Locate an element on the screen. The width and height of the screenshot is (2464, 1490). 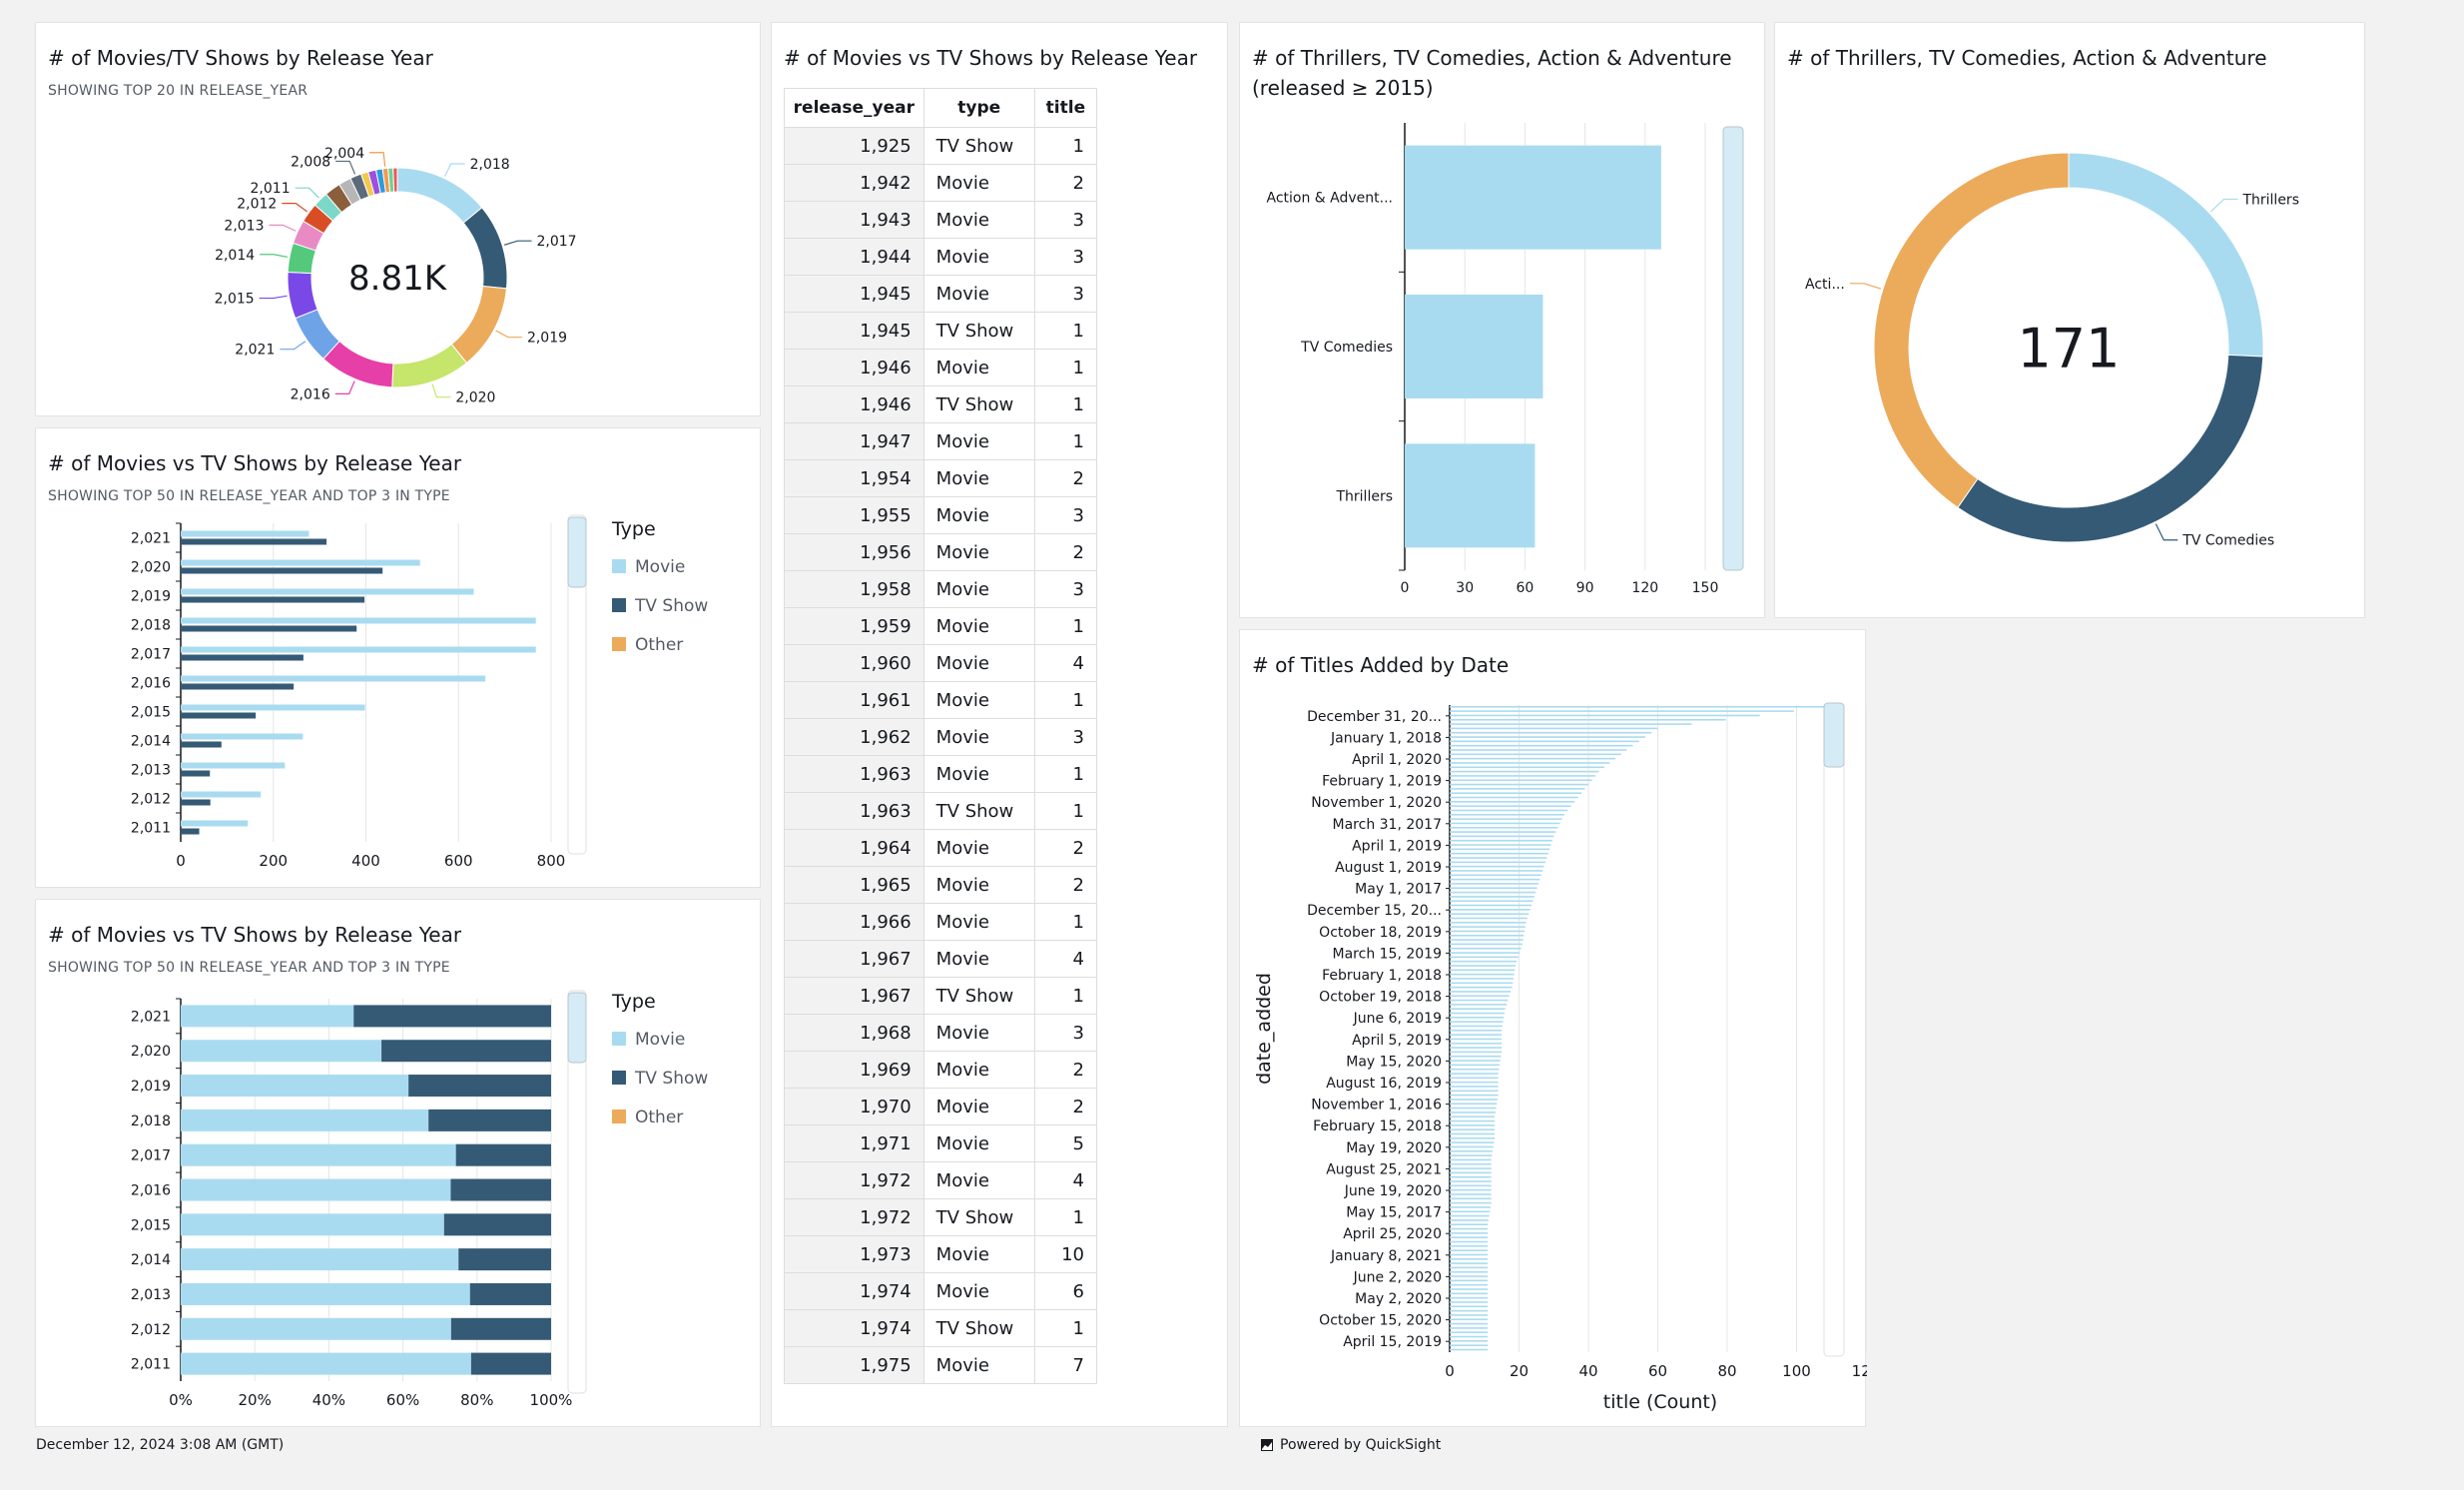
table-row: 1,968 Movie 3 is located at coordinates (941, 1033).